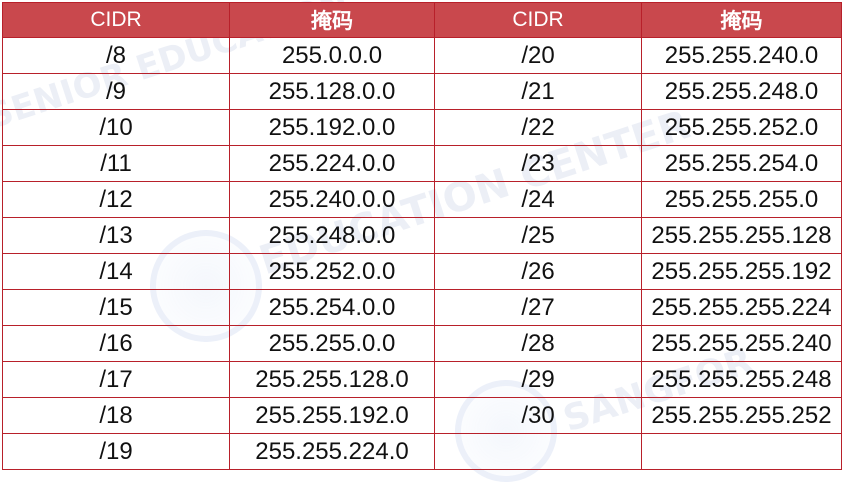 This screenshot has width=844, height=482. Describe the element at coordinates (538, 91) in the screenshot. I see `cidr-cell: /21` at that location.